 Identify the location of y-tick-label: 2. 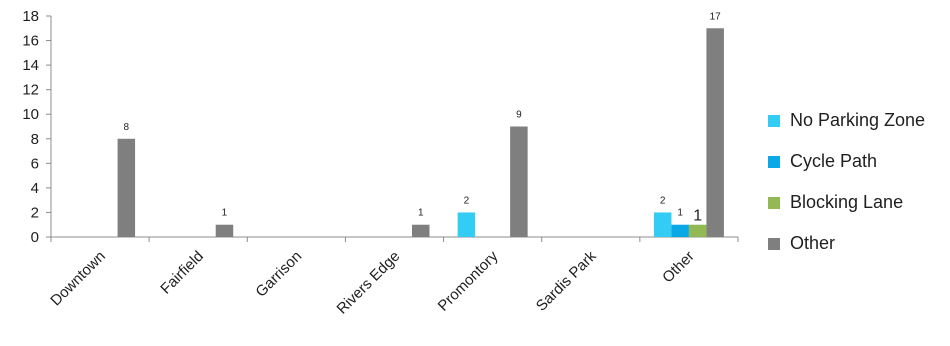
(35, 212).